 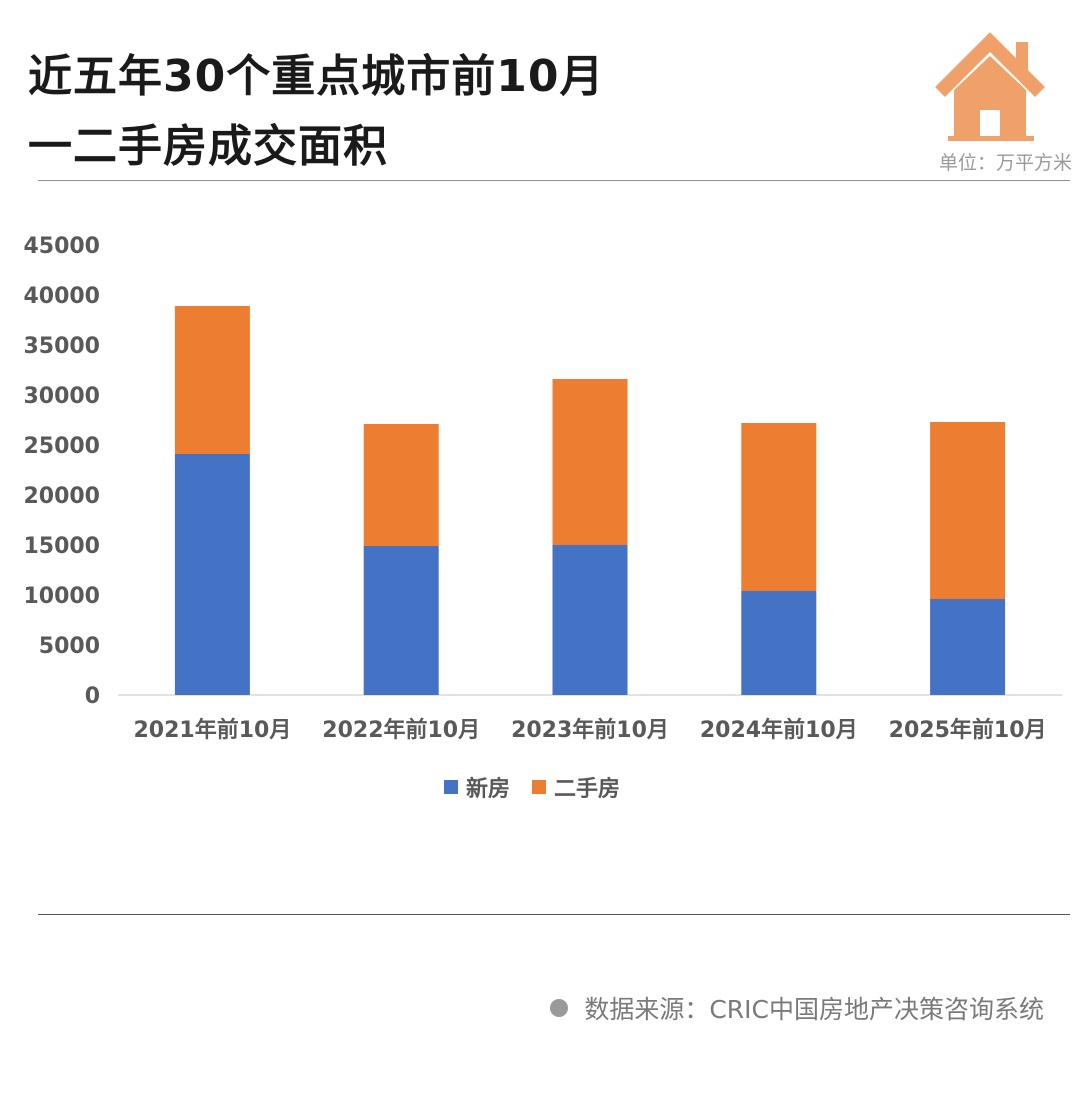 I want to click on source-note: 数据来源：CRIC中国房地产决策咨询系统, so click(x=797, y=1008).